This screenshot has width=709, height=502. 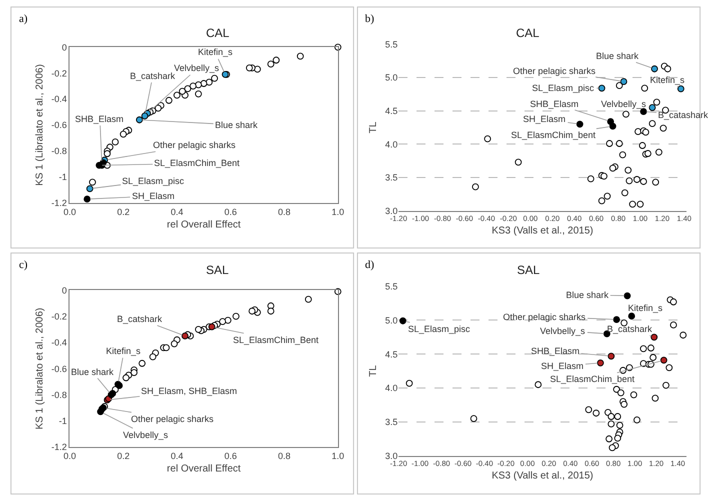 I want to click on text: a), so click(x=23, y=19).